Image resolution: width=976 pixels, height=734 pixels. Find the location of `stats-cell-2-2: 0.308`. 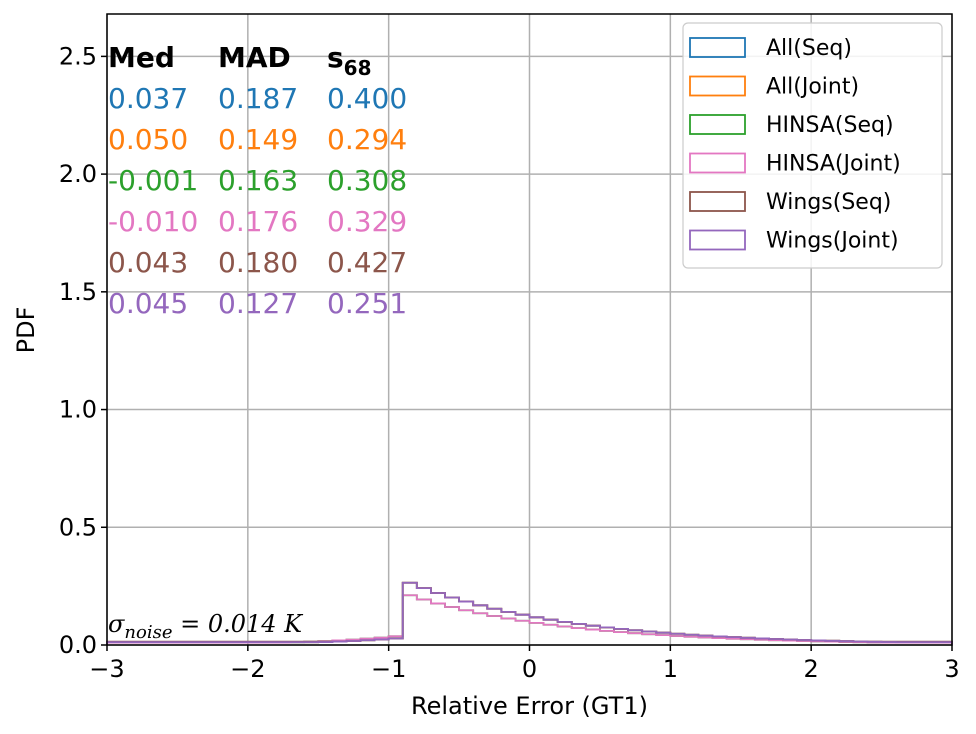

stats-cell-2-2: 0.308 is located at coordinates (367, 180).